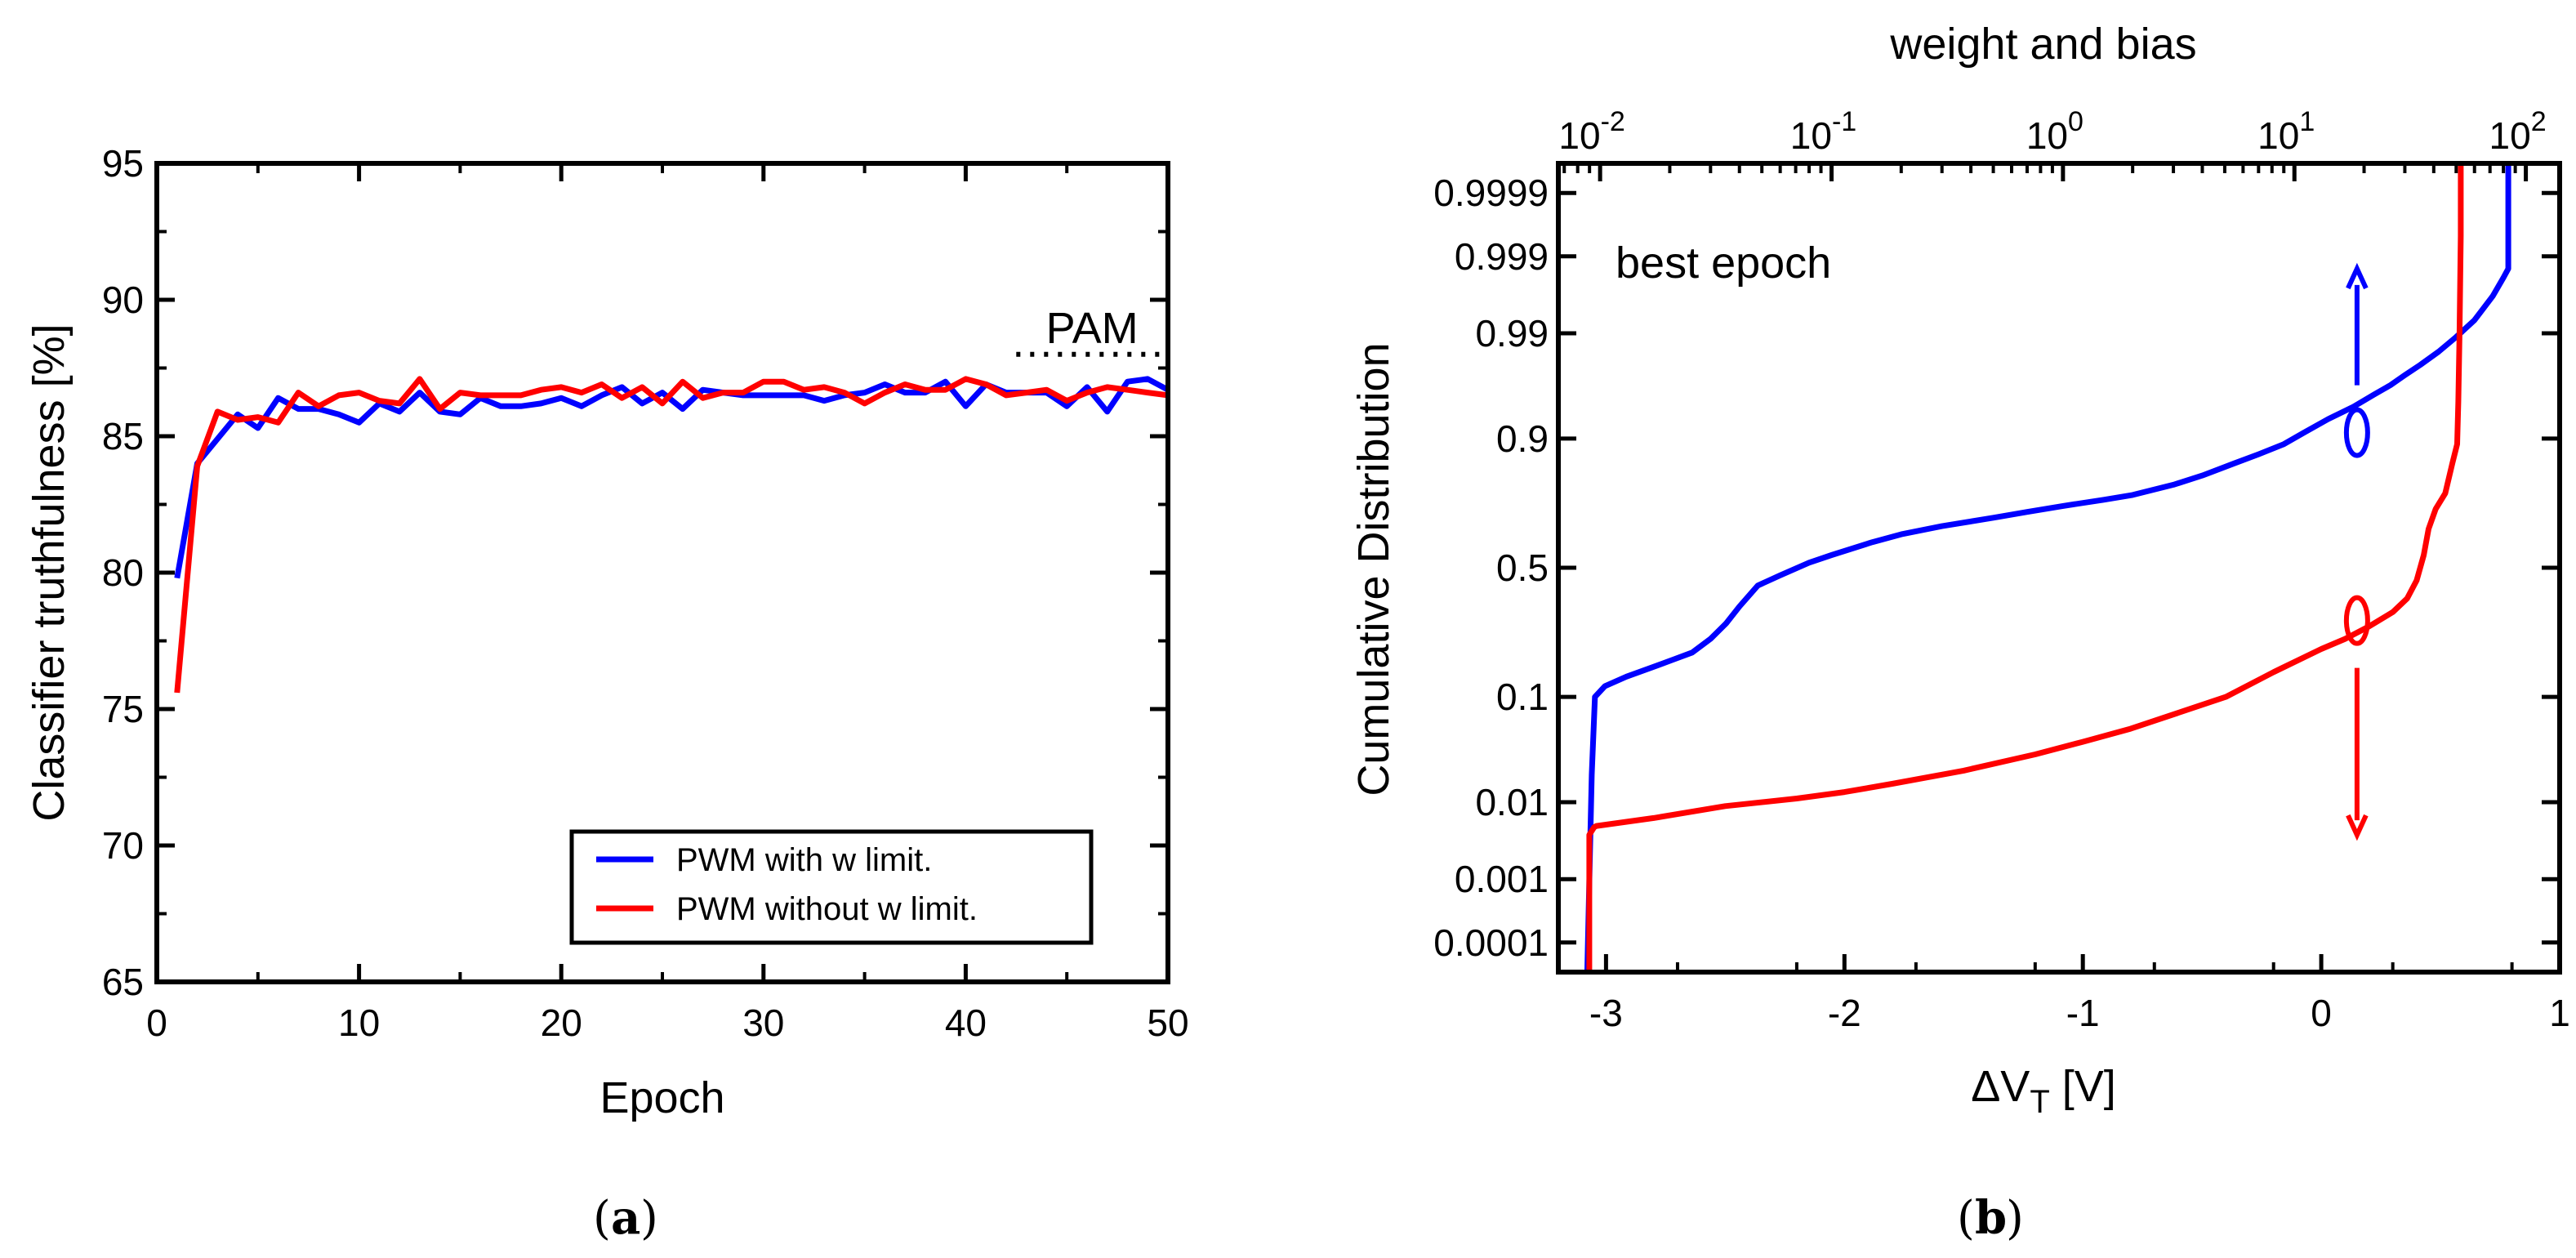 This screenshot has width=2576, height=1258. Describe the element at coordinates (2356, 551) in the screenshot. I see `chart-b-markers` at that location.